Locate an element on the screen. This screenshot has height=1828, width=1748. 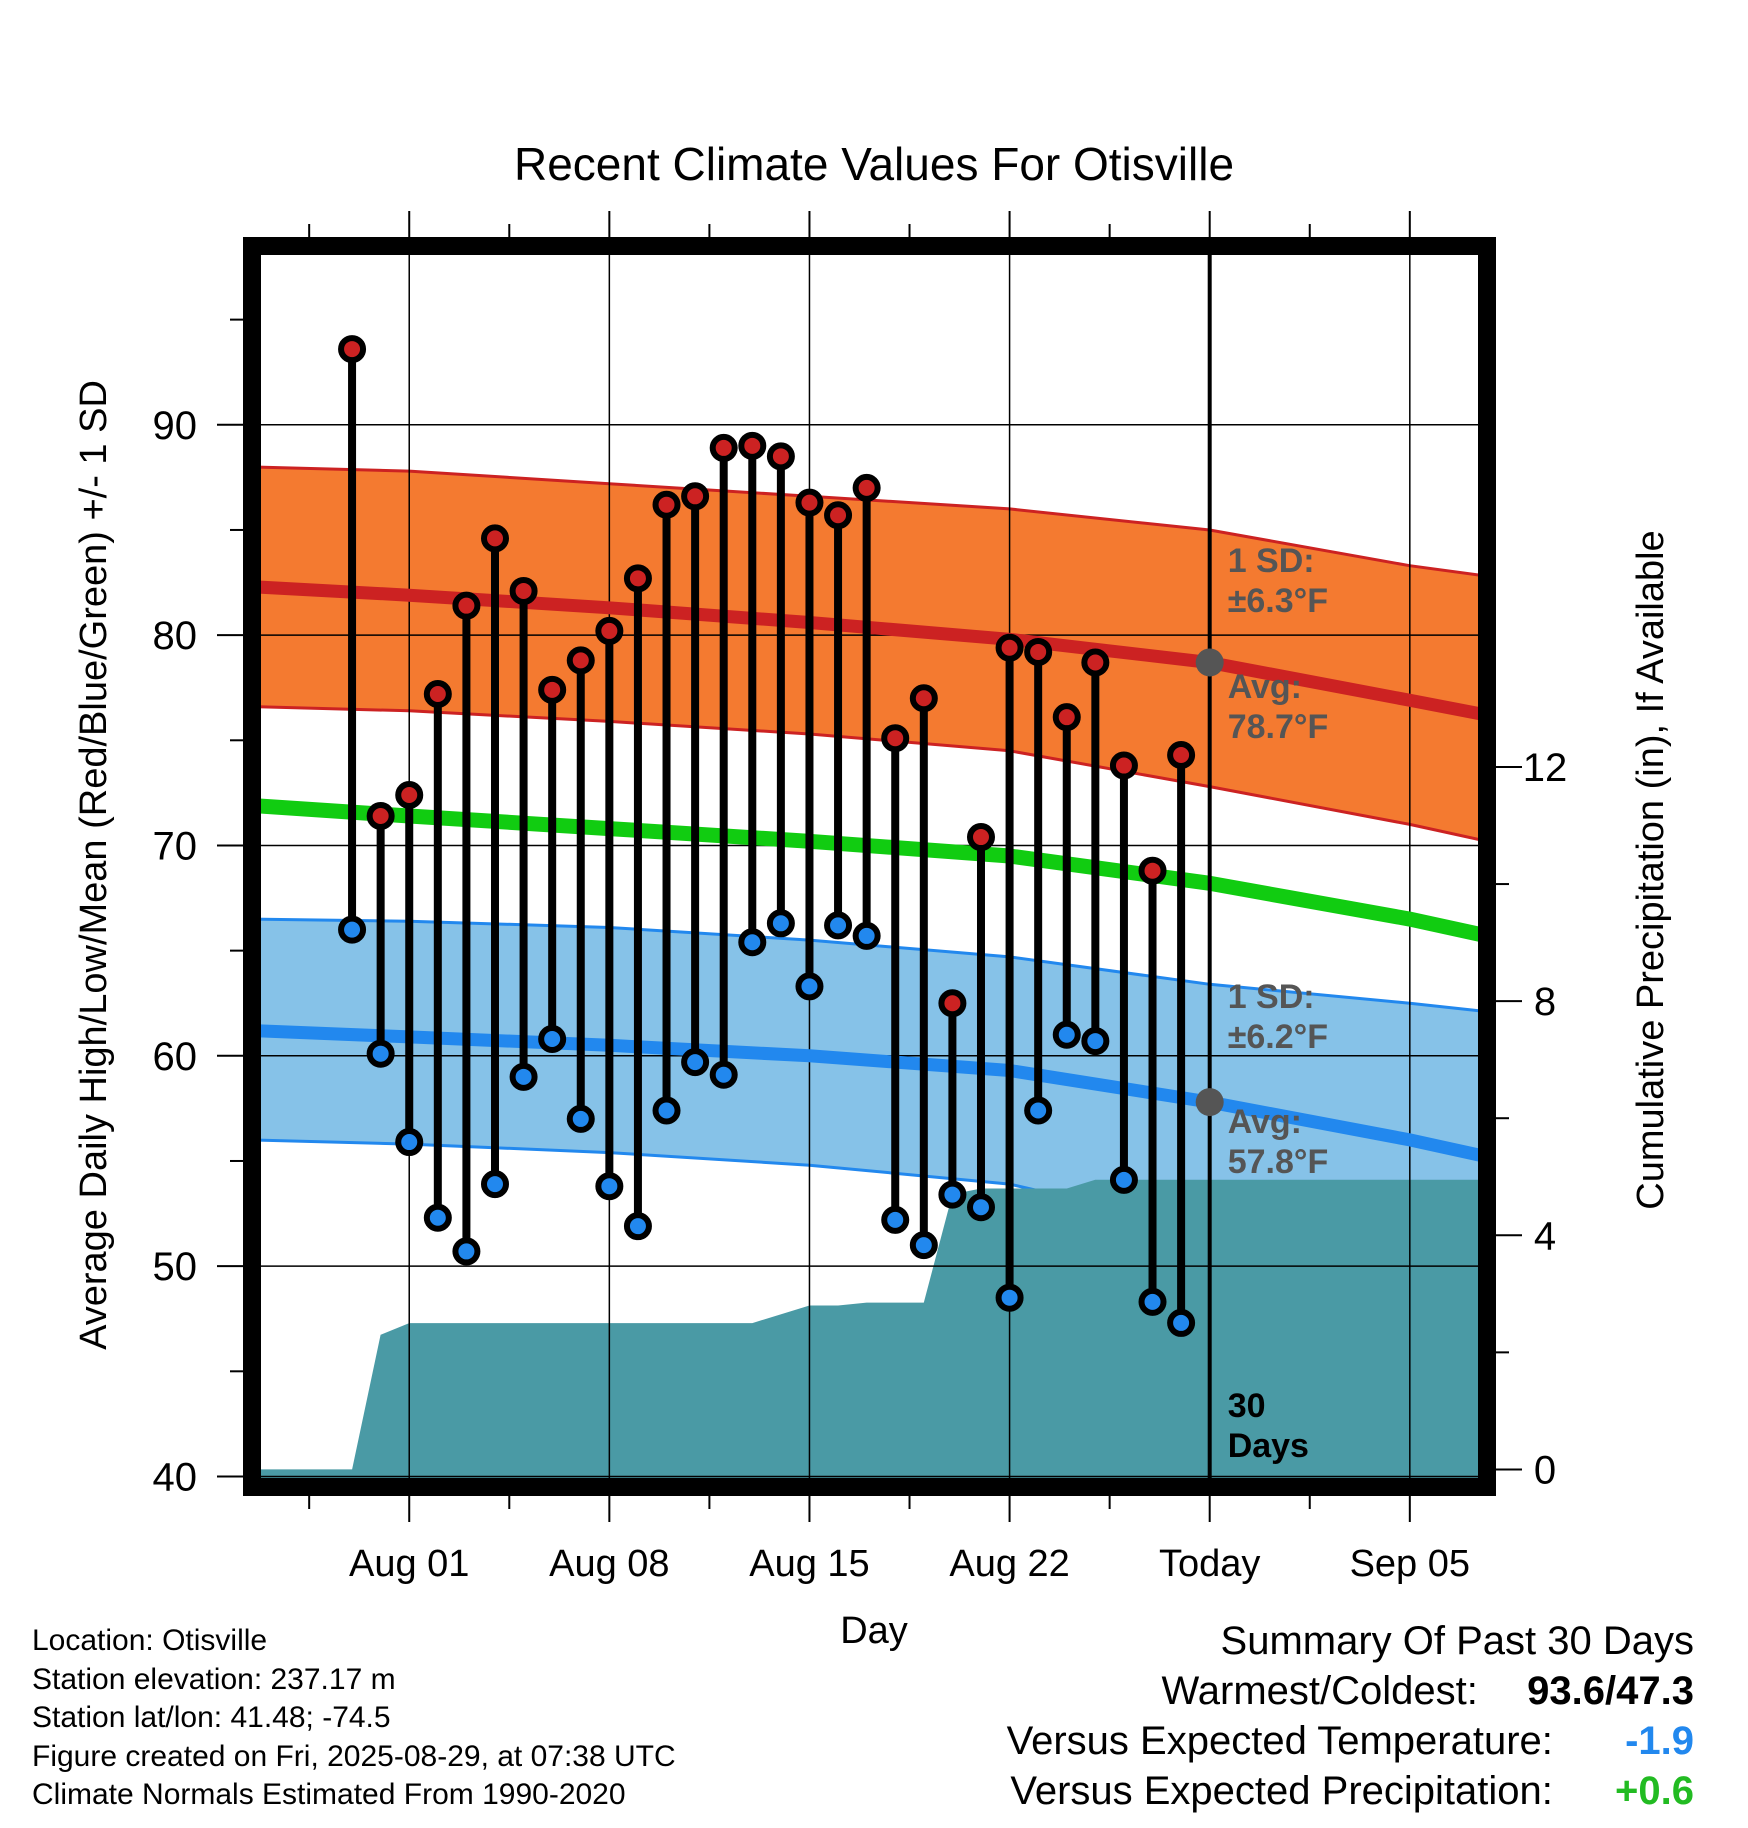
summary-warm-cold-row: Warmest/Coldest: 93.6/47.3 is located at coordinates (1244, 1691).